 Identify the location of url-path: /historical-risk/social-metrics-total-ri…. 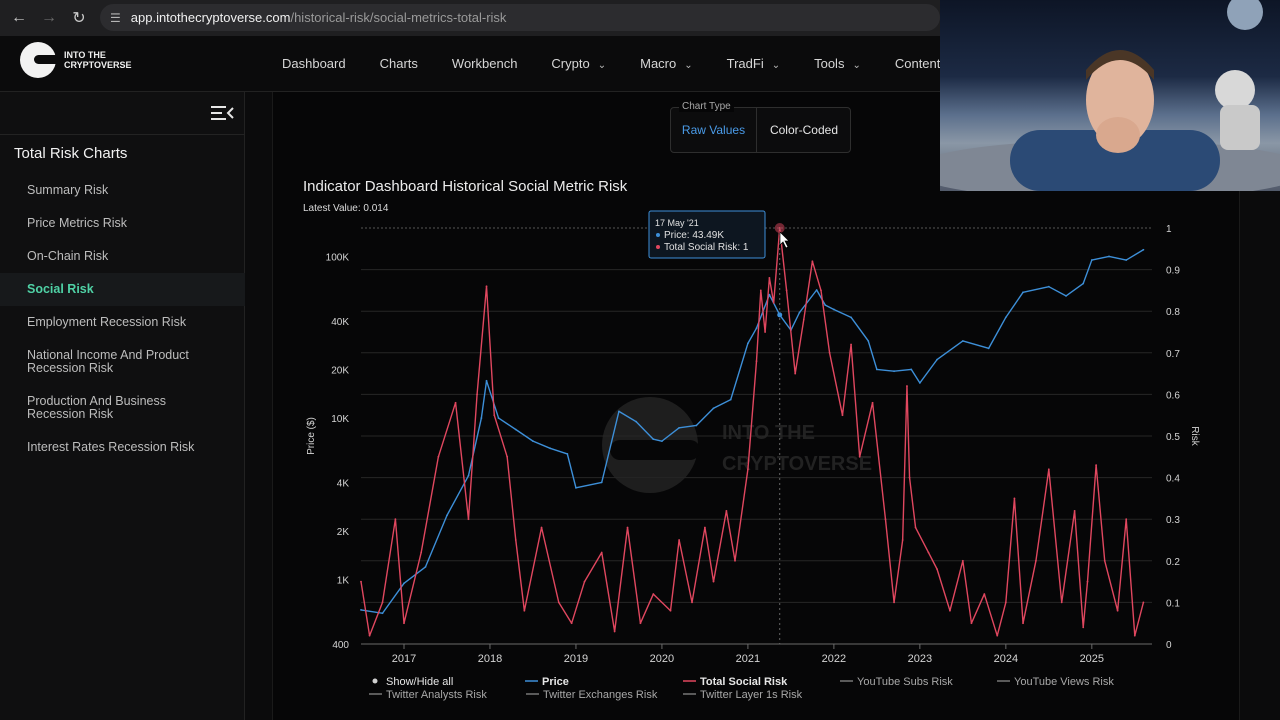
(398, 17).